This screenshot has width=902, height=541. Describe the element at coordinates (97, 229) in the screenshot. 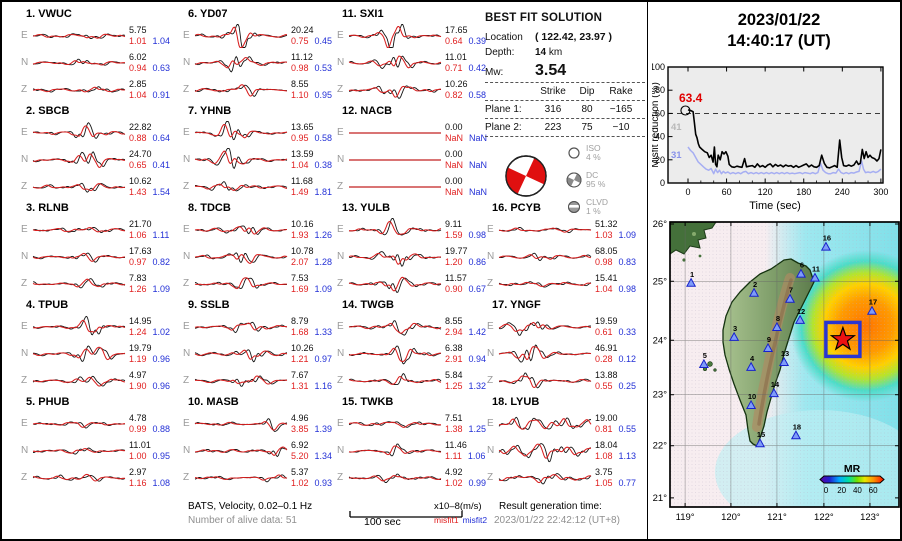

I see `channel-row: E 21.70 1.06 1.11` at that location.